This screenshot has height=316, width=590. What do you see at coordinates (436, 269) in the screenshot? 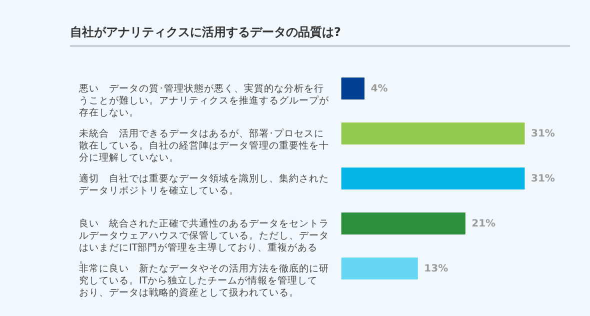
I see `data-label: 13%` at bounding box center [436, 269].